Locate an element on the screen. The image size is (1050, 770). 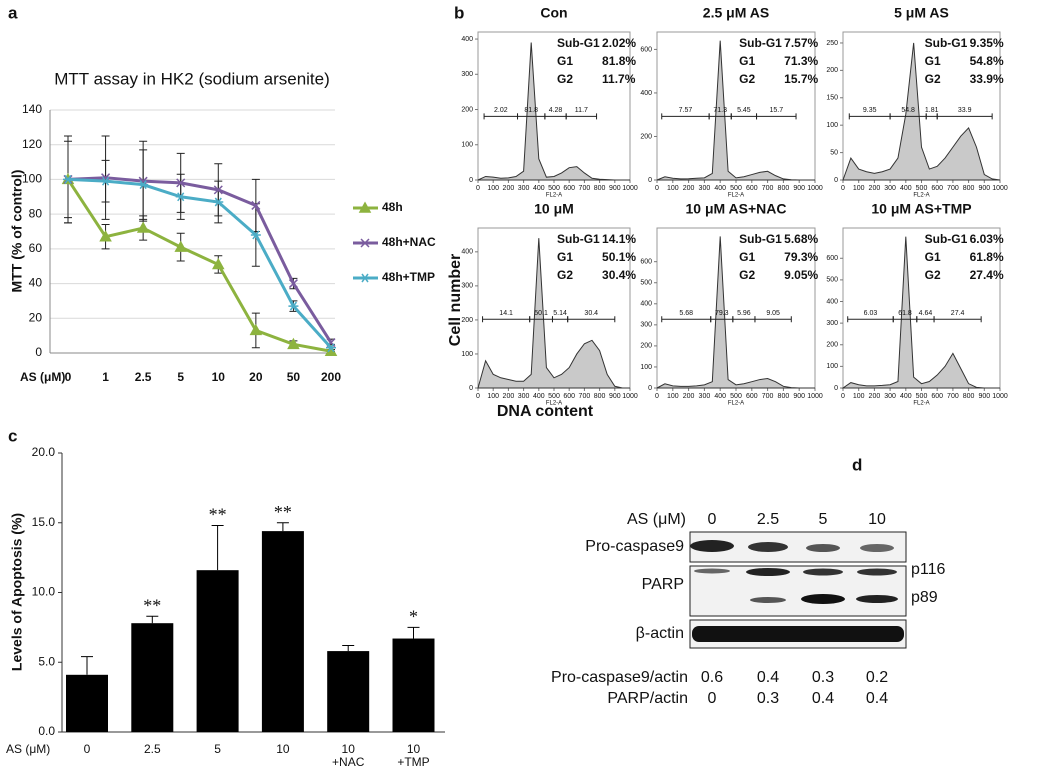
gate-label: 5.96 is located at coordinates (744, 313).